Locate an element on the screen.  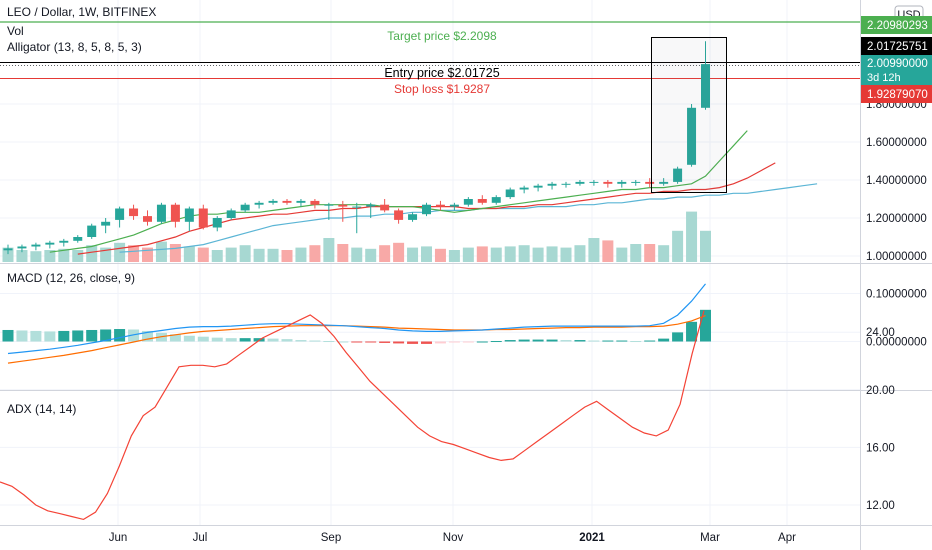
alligator-legend: Alligator (13, 8, 5, 8, 5, 3) is located at coordinates (74, 47).